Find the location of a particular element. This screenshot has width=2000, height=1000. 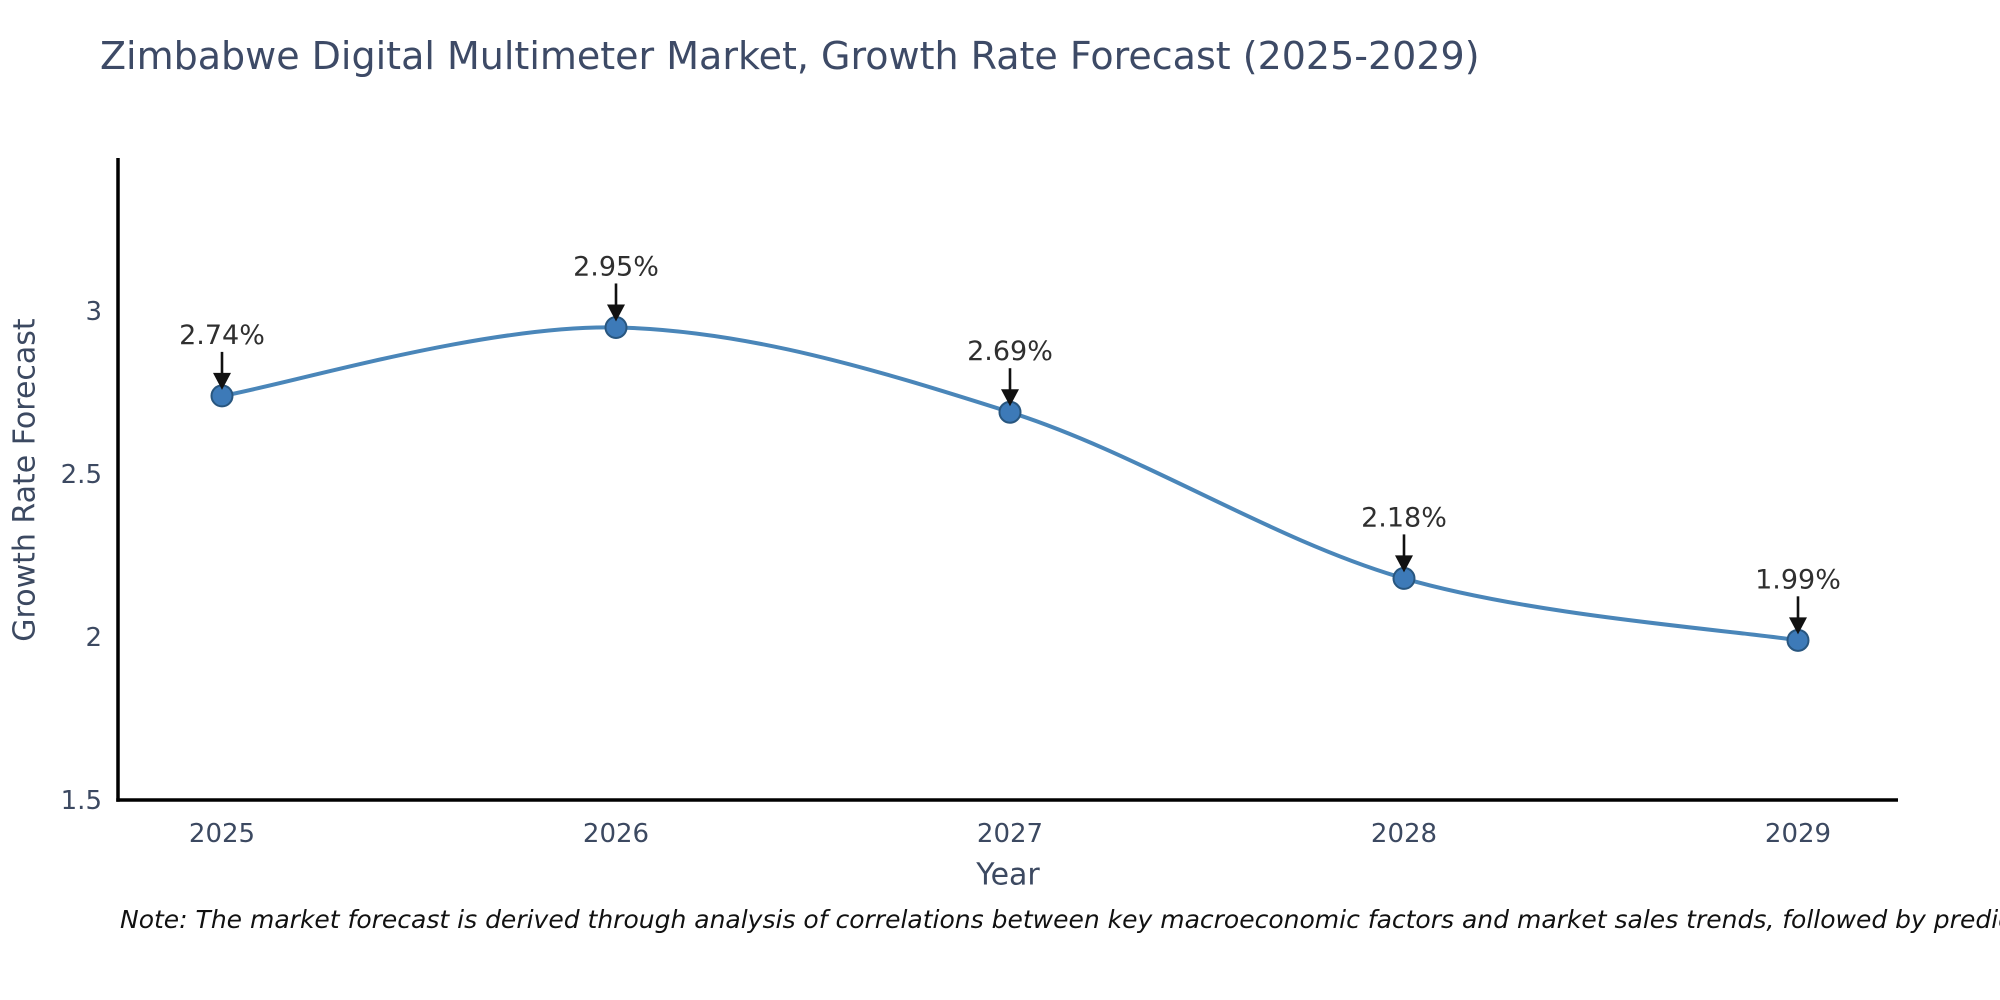

y-tick-label: 2 is located at coordinates (93, 638).